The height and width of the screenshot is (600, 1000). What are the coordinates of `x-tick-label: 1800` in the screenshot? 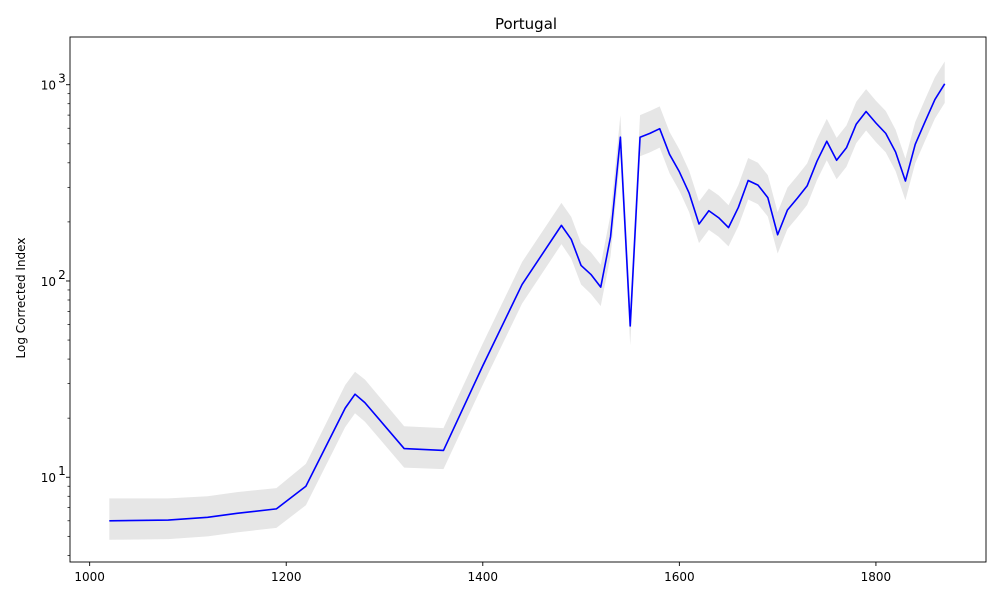 It's located at (876, 577).